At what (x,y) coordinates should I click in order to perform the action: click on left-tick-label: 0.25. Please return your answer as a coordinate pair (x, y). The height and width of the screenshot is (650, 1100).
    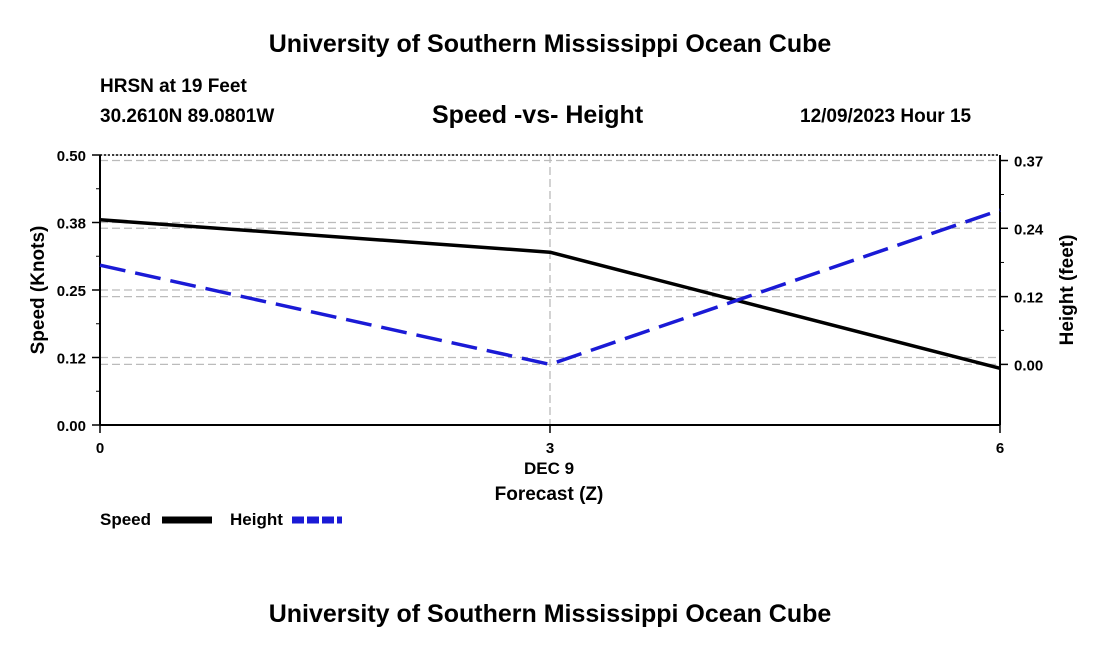
    Looking at the image, I should click on (71, 291).